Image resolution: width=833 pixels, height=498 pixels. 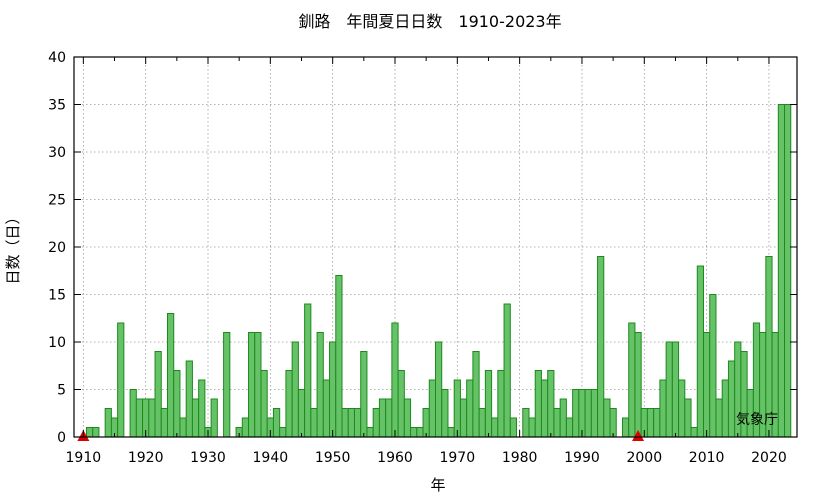 What do you see at coordinates (707, 458) in the screenshot?
I see `x-tick-label: 2010` at bounding box center [707, 458].